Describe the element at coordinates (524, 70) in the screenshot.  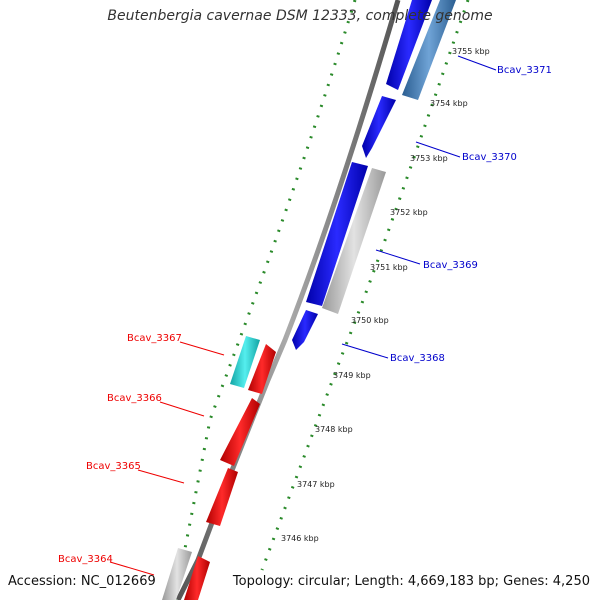
I see `label-bcav-3371: Bcav_3371` at that location.